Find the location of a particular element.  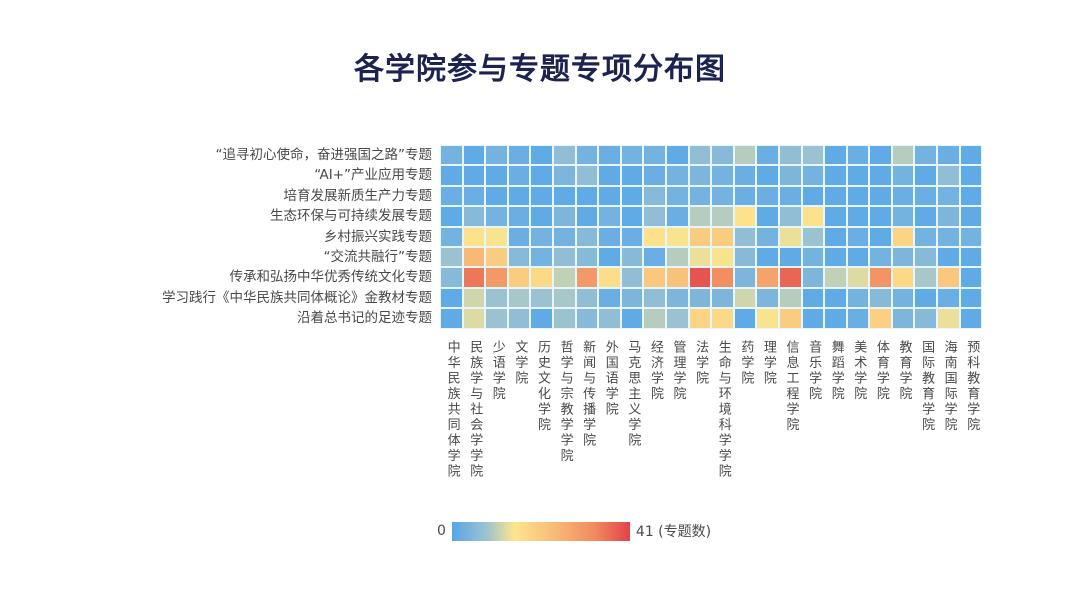

column-label: 法学院 is located at coordinates (701, 363).